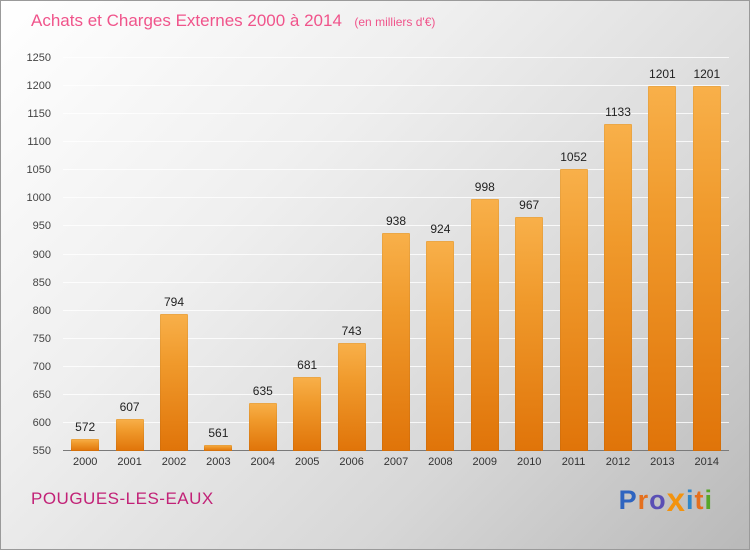 This screenshot has height=550, width=750. What do you see at coordinates (307, 365) in the screenshot?
I see `bar-value-label: 681` at bounding box center [307, 365].